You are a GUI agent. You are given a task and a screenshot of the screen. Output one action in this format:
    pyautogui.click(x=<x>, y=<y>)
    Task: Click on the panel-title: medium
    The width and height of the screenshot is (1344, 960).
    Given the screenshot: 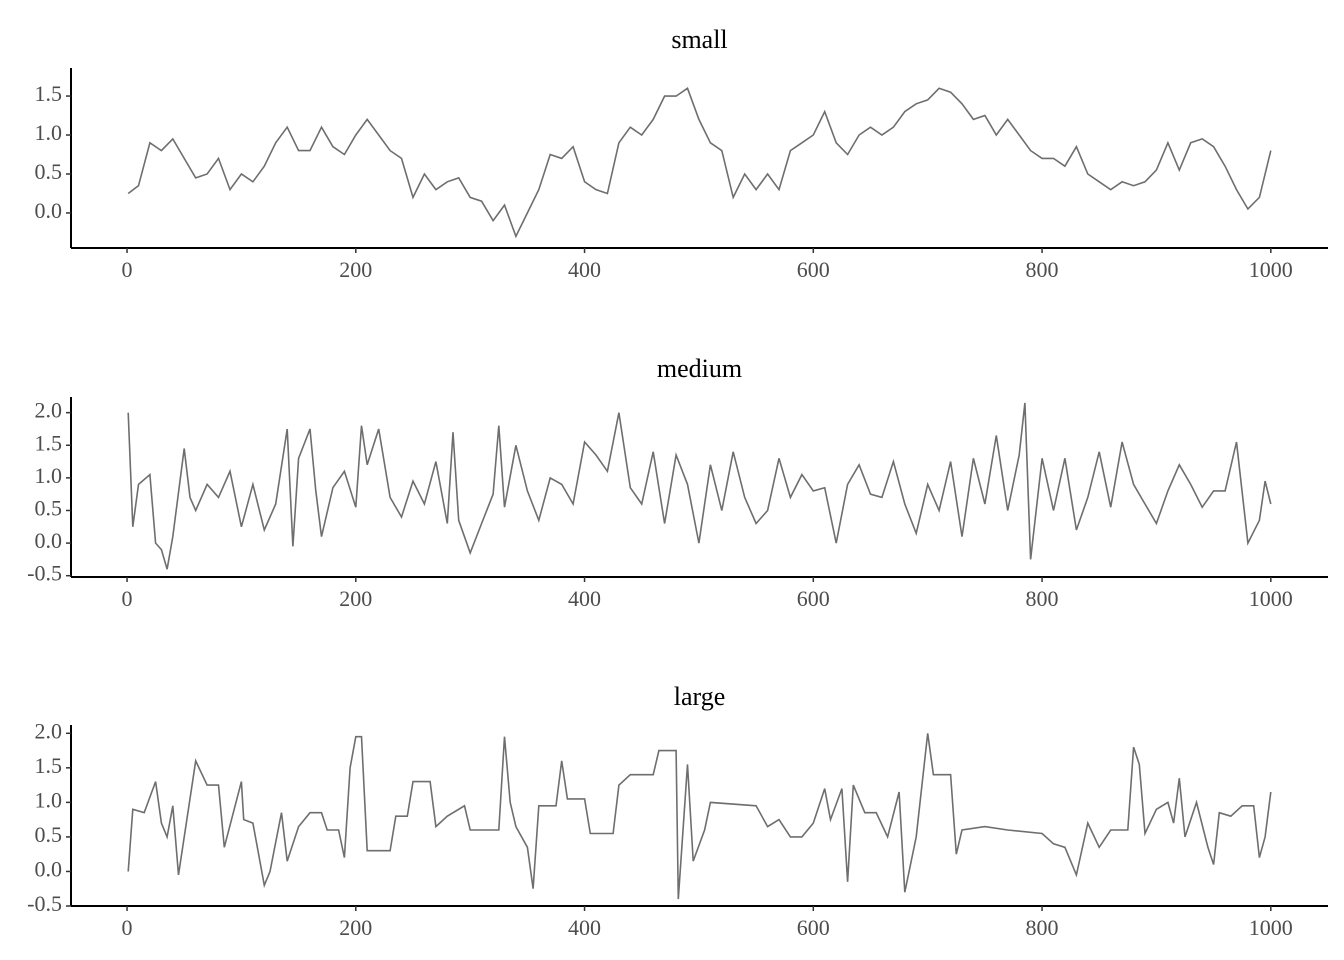 What is the action you would take?
    pyautogui.click(x=699, y=368)
    